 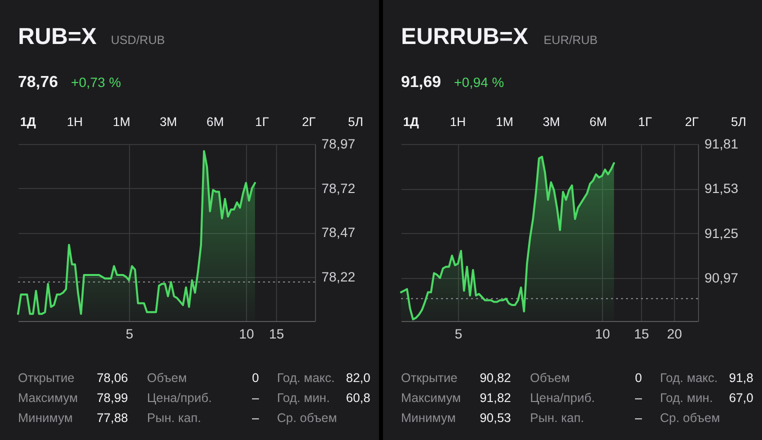 What do you see at coordinates (339, 144) in the screenshot?
I see `y-tick-label: 78,97` at bounding box center [339, 144].